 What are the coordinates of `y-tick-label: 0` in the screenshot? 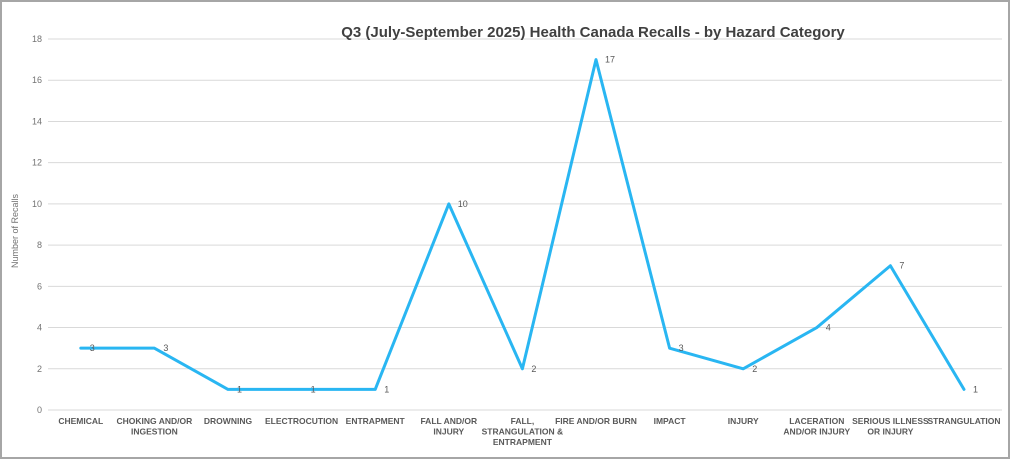 It's located at (39, 410).